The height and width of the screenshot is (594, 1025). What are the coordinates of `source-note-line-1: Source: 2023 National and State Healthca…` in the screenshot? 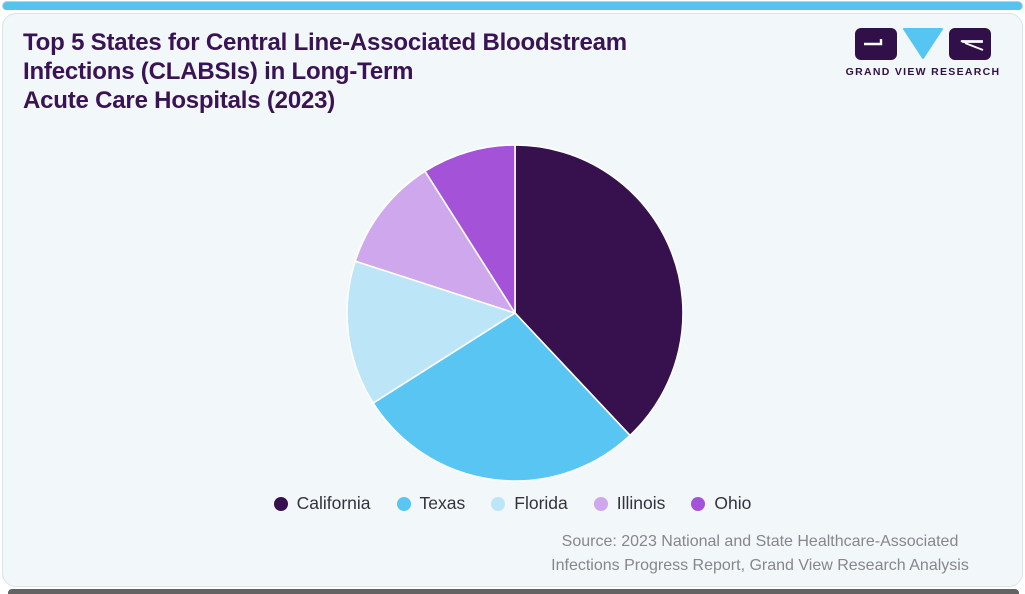 It's located at (760, 541).